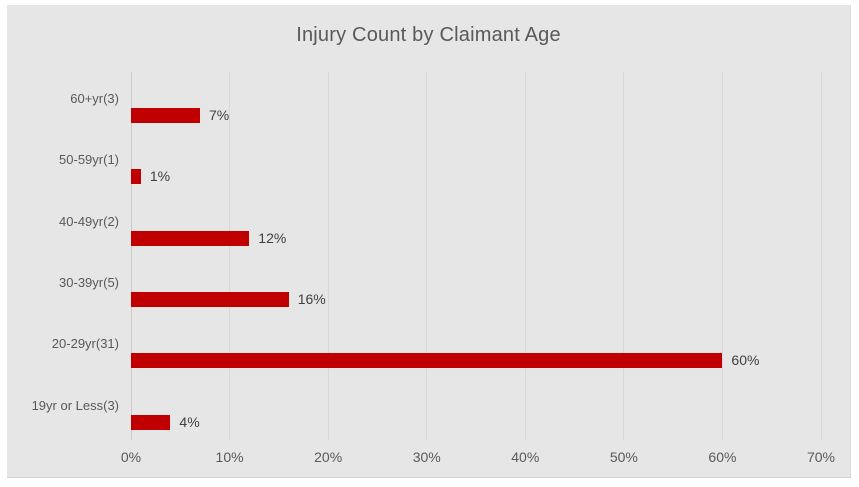 This screenshot has width=859, height=487. I want to click on x-tick-label: 0%, so click(131, 457).